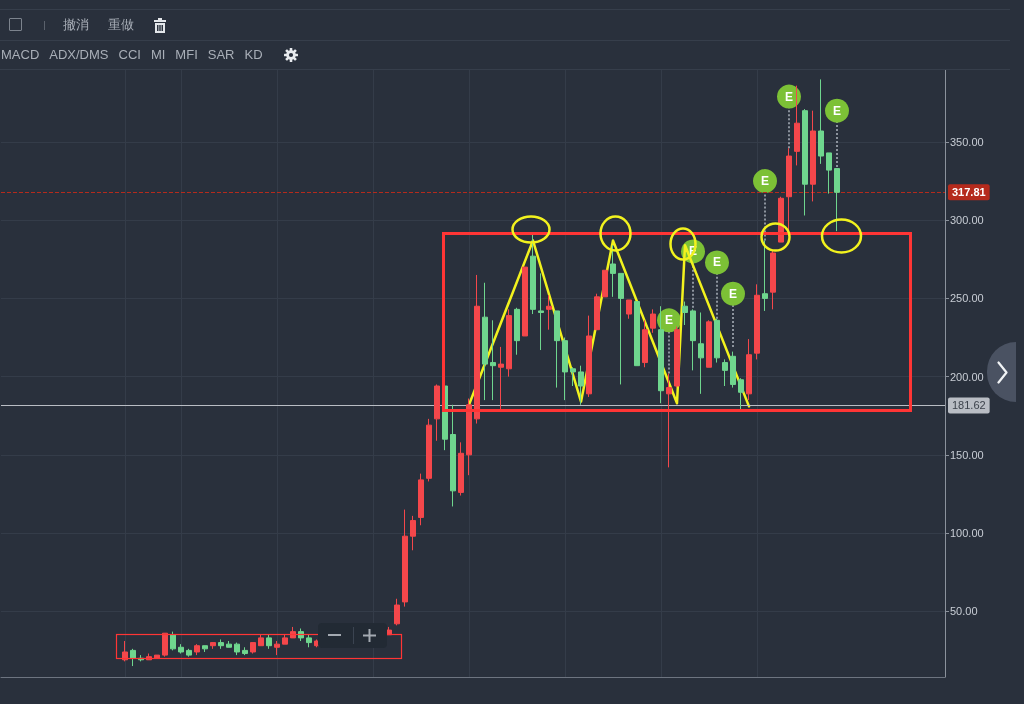 The height and width of the screenshot is (704, 1024). Describe the element at coordinates (121, 25) in the screenshot. I see `text: 重做` at that location.